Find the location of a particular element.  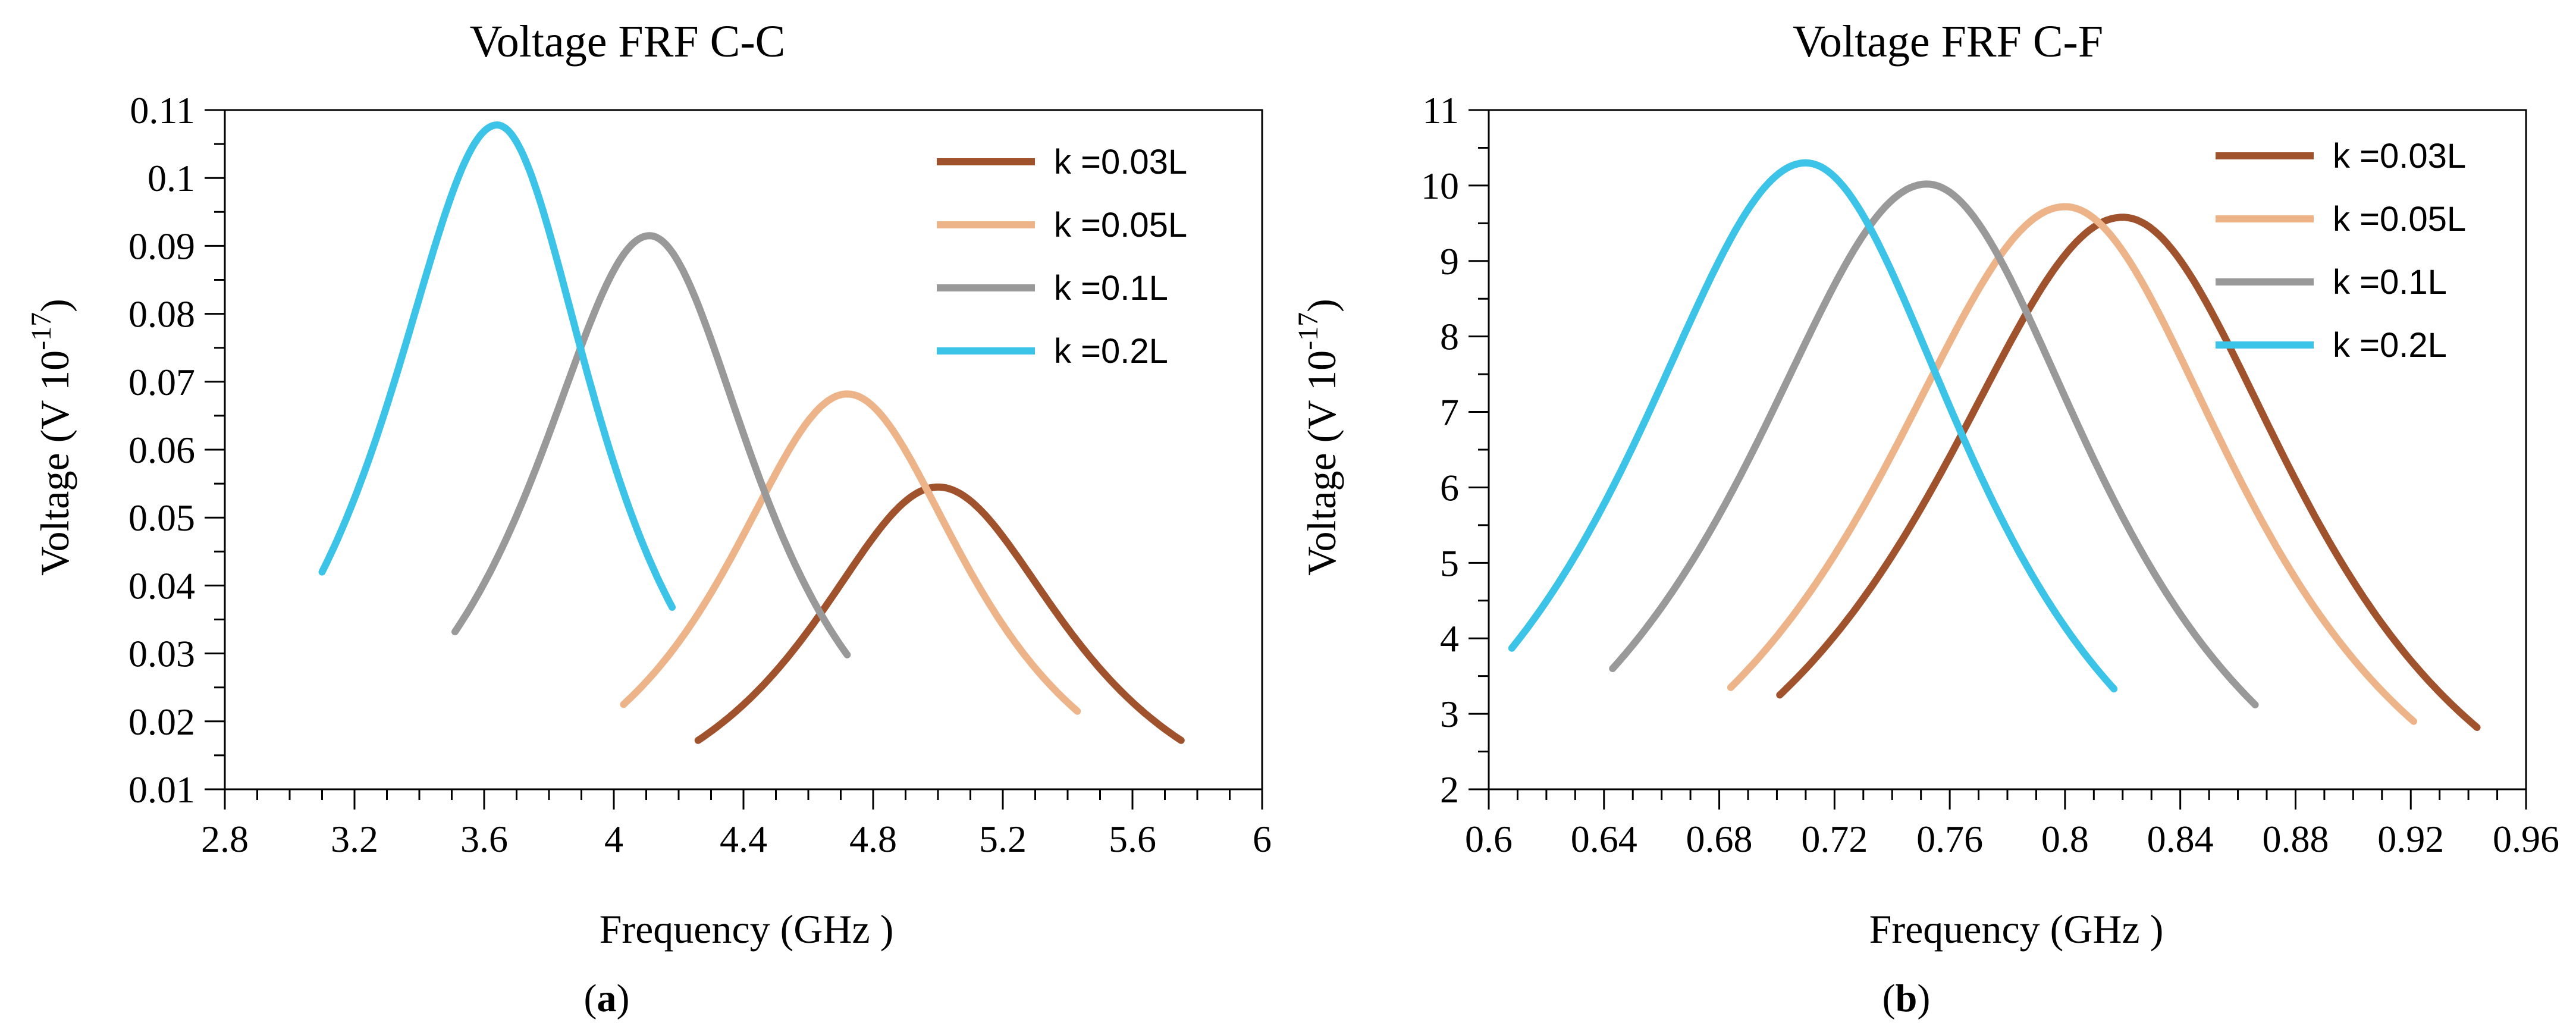

subfigure-letter: b is located at coordinates (1907, 998).